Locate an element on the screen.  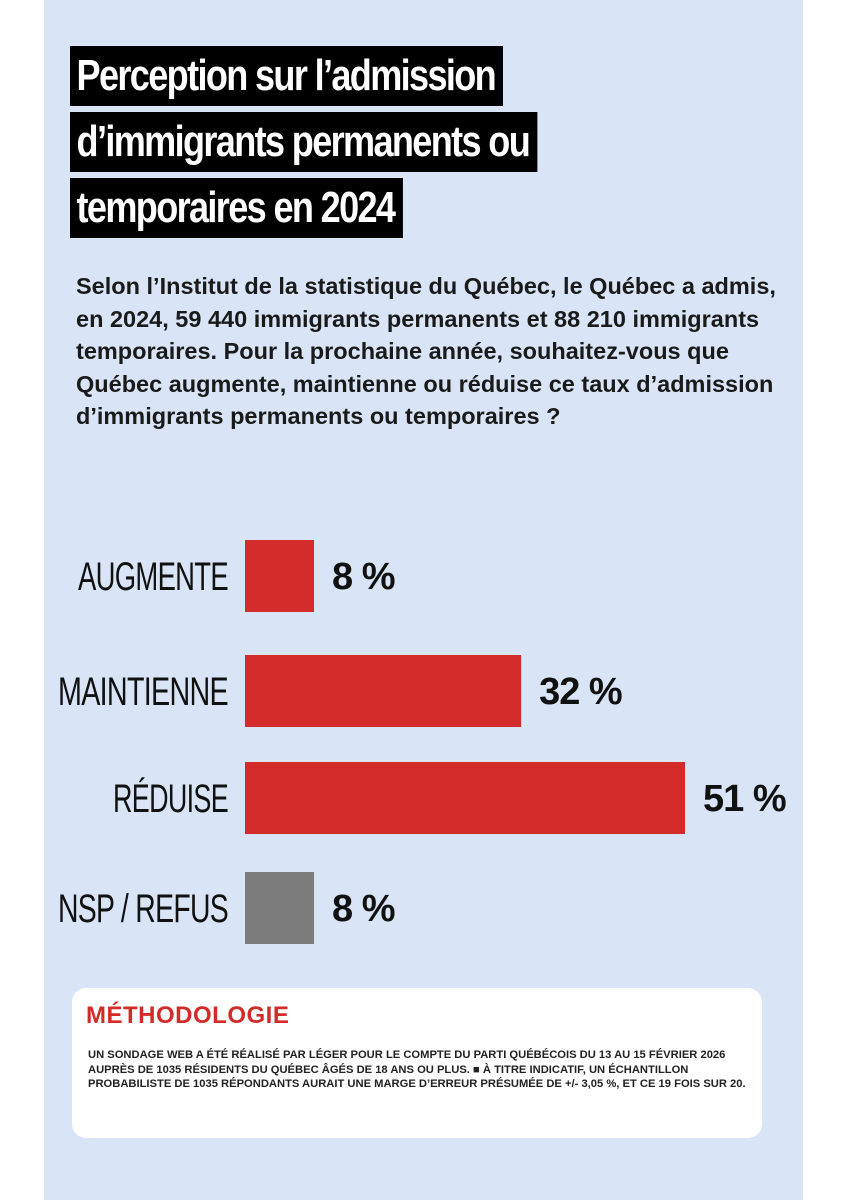
value-label-3: 8 % is located at coordinates (363, 909).